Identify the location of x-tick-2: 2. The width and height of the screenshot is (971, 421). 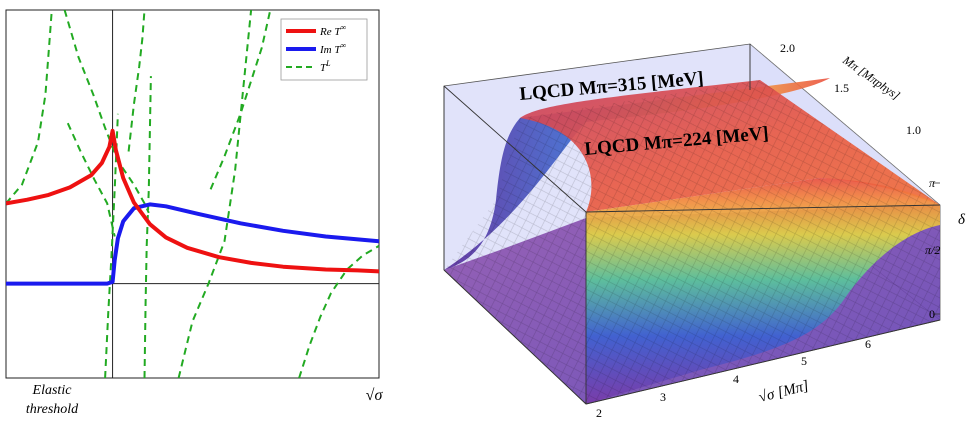
(599, 413).